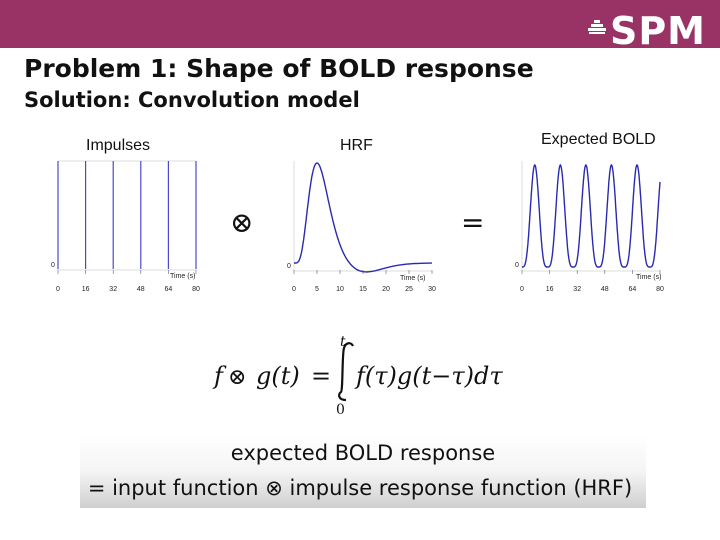 This screenshot has width=720, height=540. I want to click on hrf-plot-area, so click(362, 217).